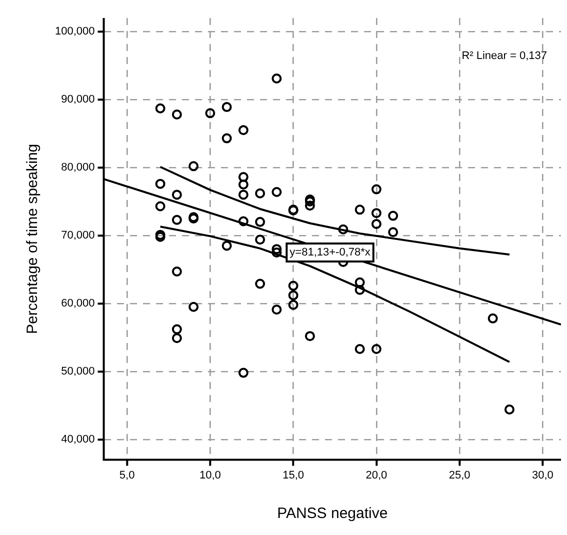 The height and width of the screenshot is (535, 567). I want to click on x-tick-label: 15,0, so click(293, 475).